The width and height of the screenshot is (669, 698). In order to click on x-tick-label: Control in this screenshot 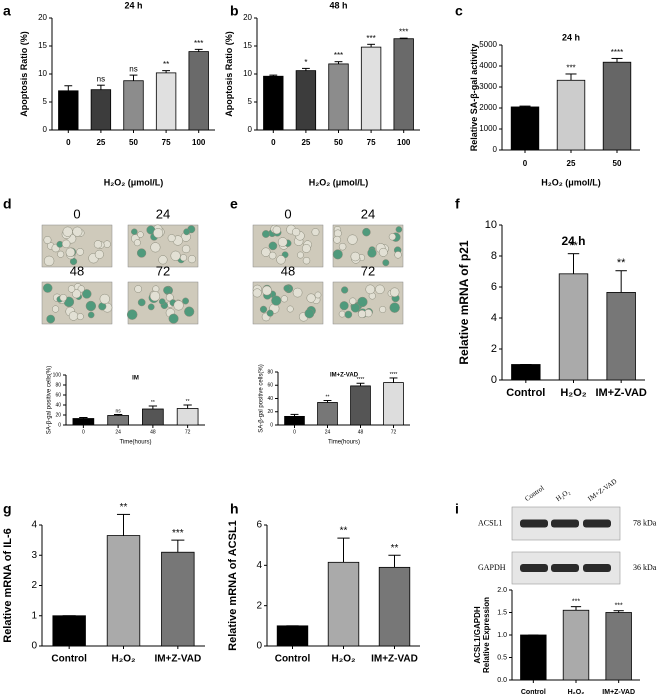, I will do `click(69, 659)`.